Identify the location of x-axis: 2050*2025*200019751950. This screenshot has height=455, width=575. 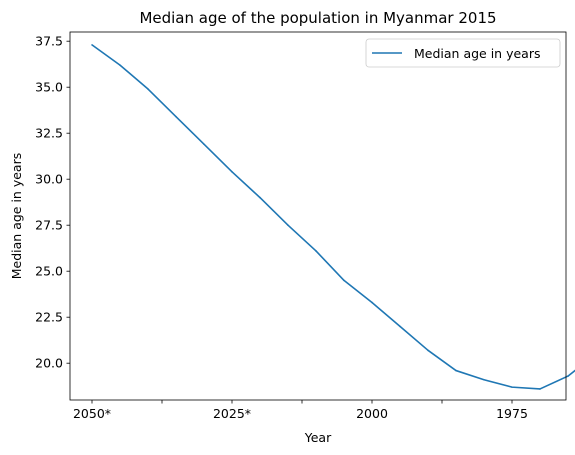
(300, 410).